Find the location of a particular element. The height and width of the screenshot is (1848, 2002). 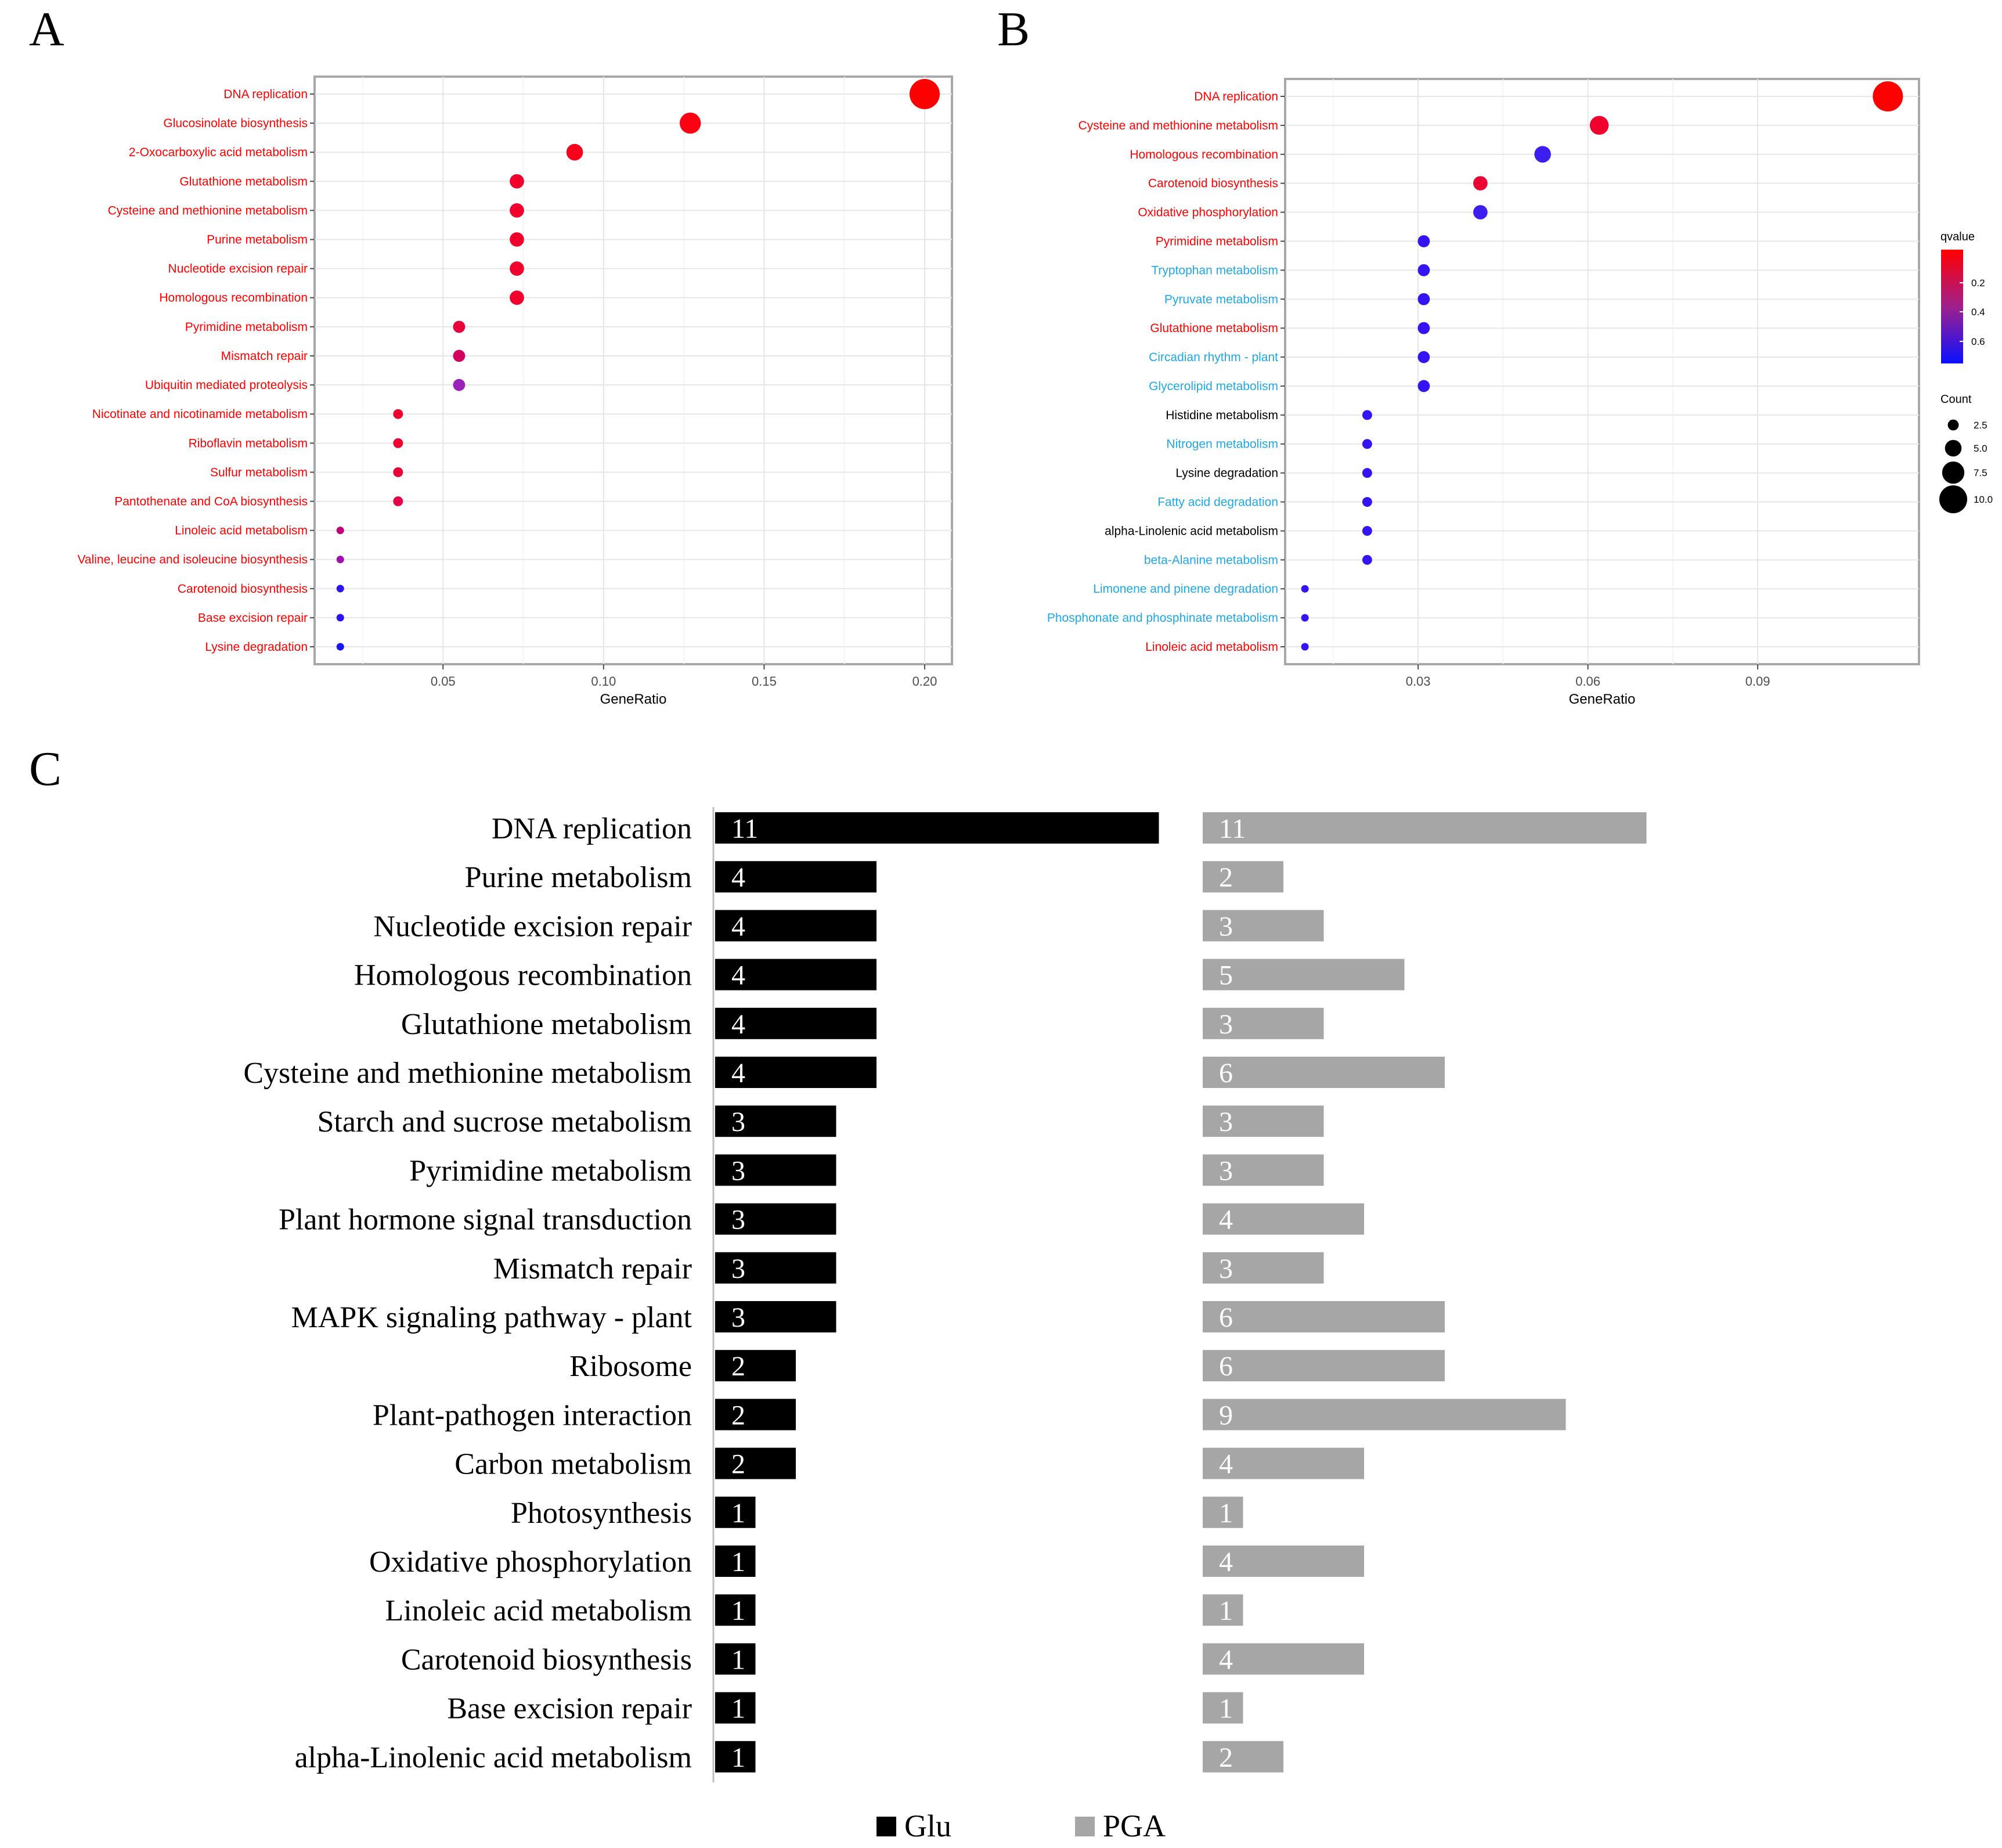

category-label: DNA replication is located at coordinates (592, 828).